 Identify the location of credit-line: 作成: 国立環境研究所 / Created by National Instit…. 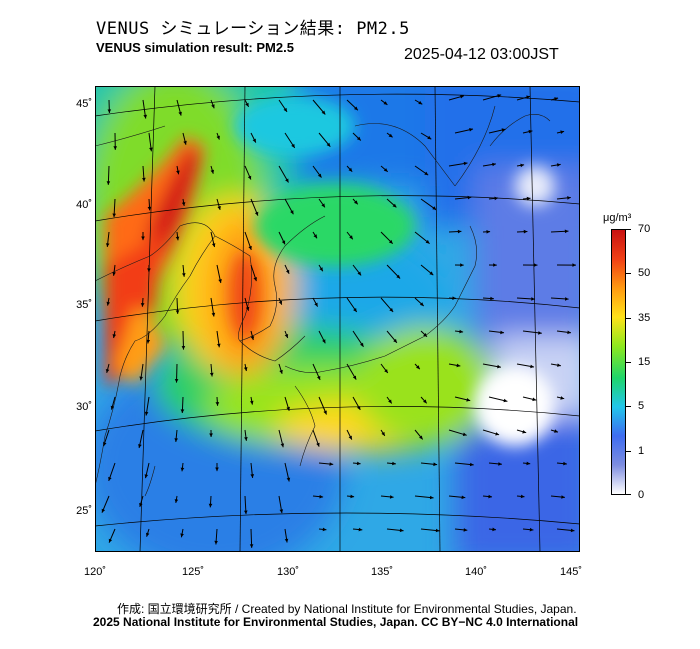
(347, 609).